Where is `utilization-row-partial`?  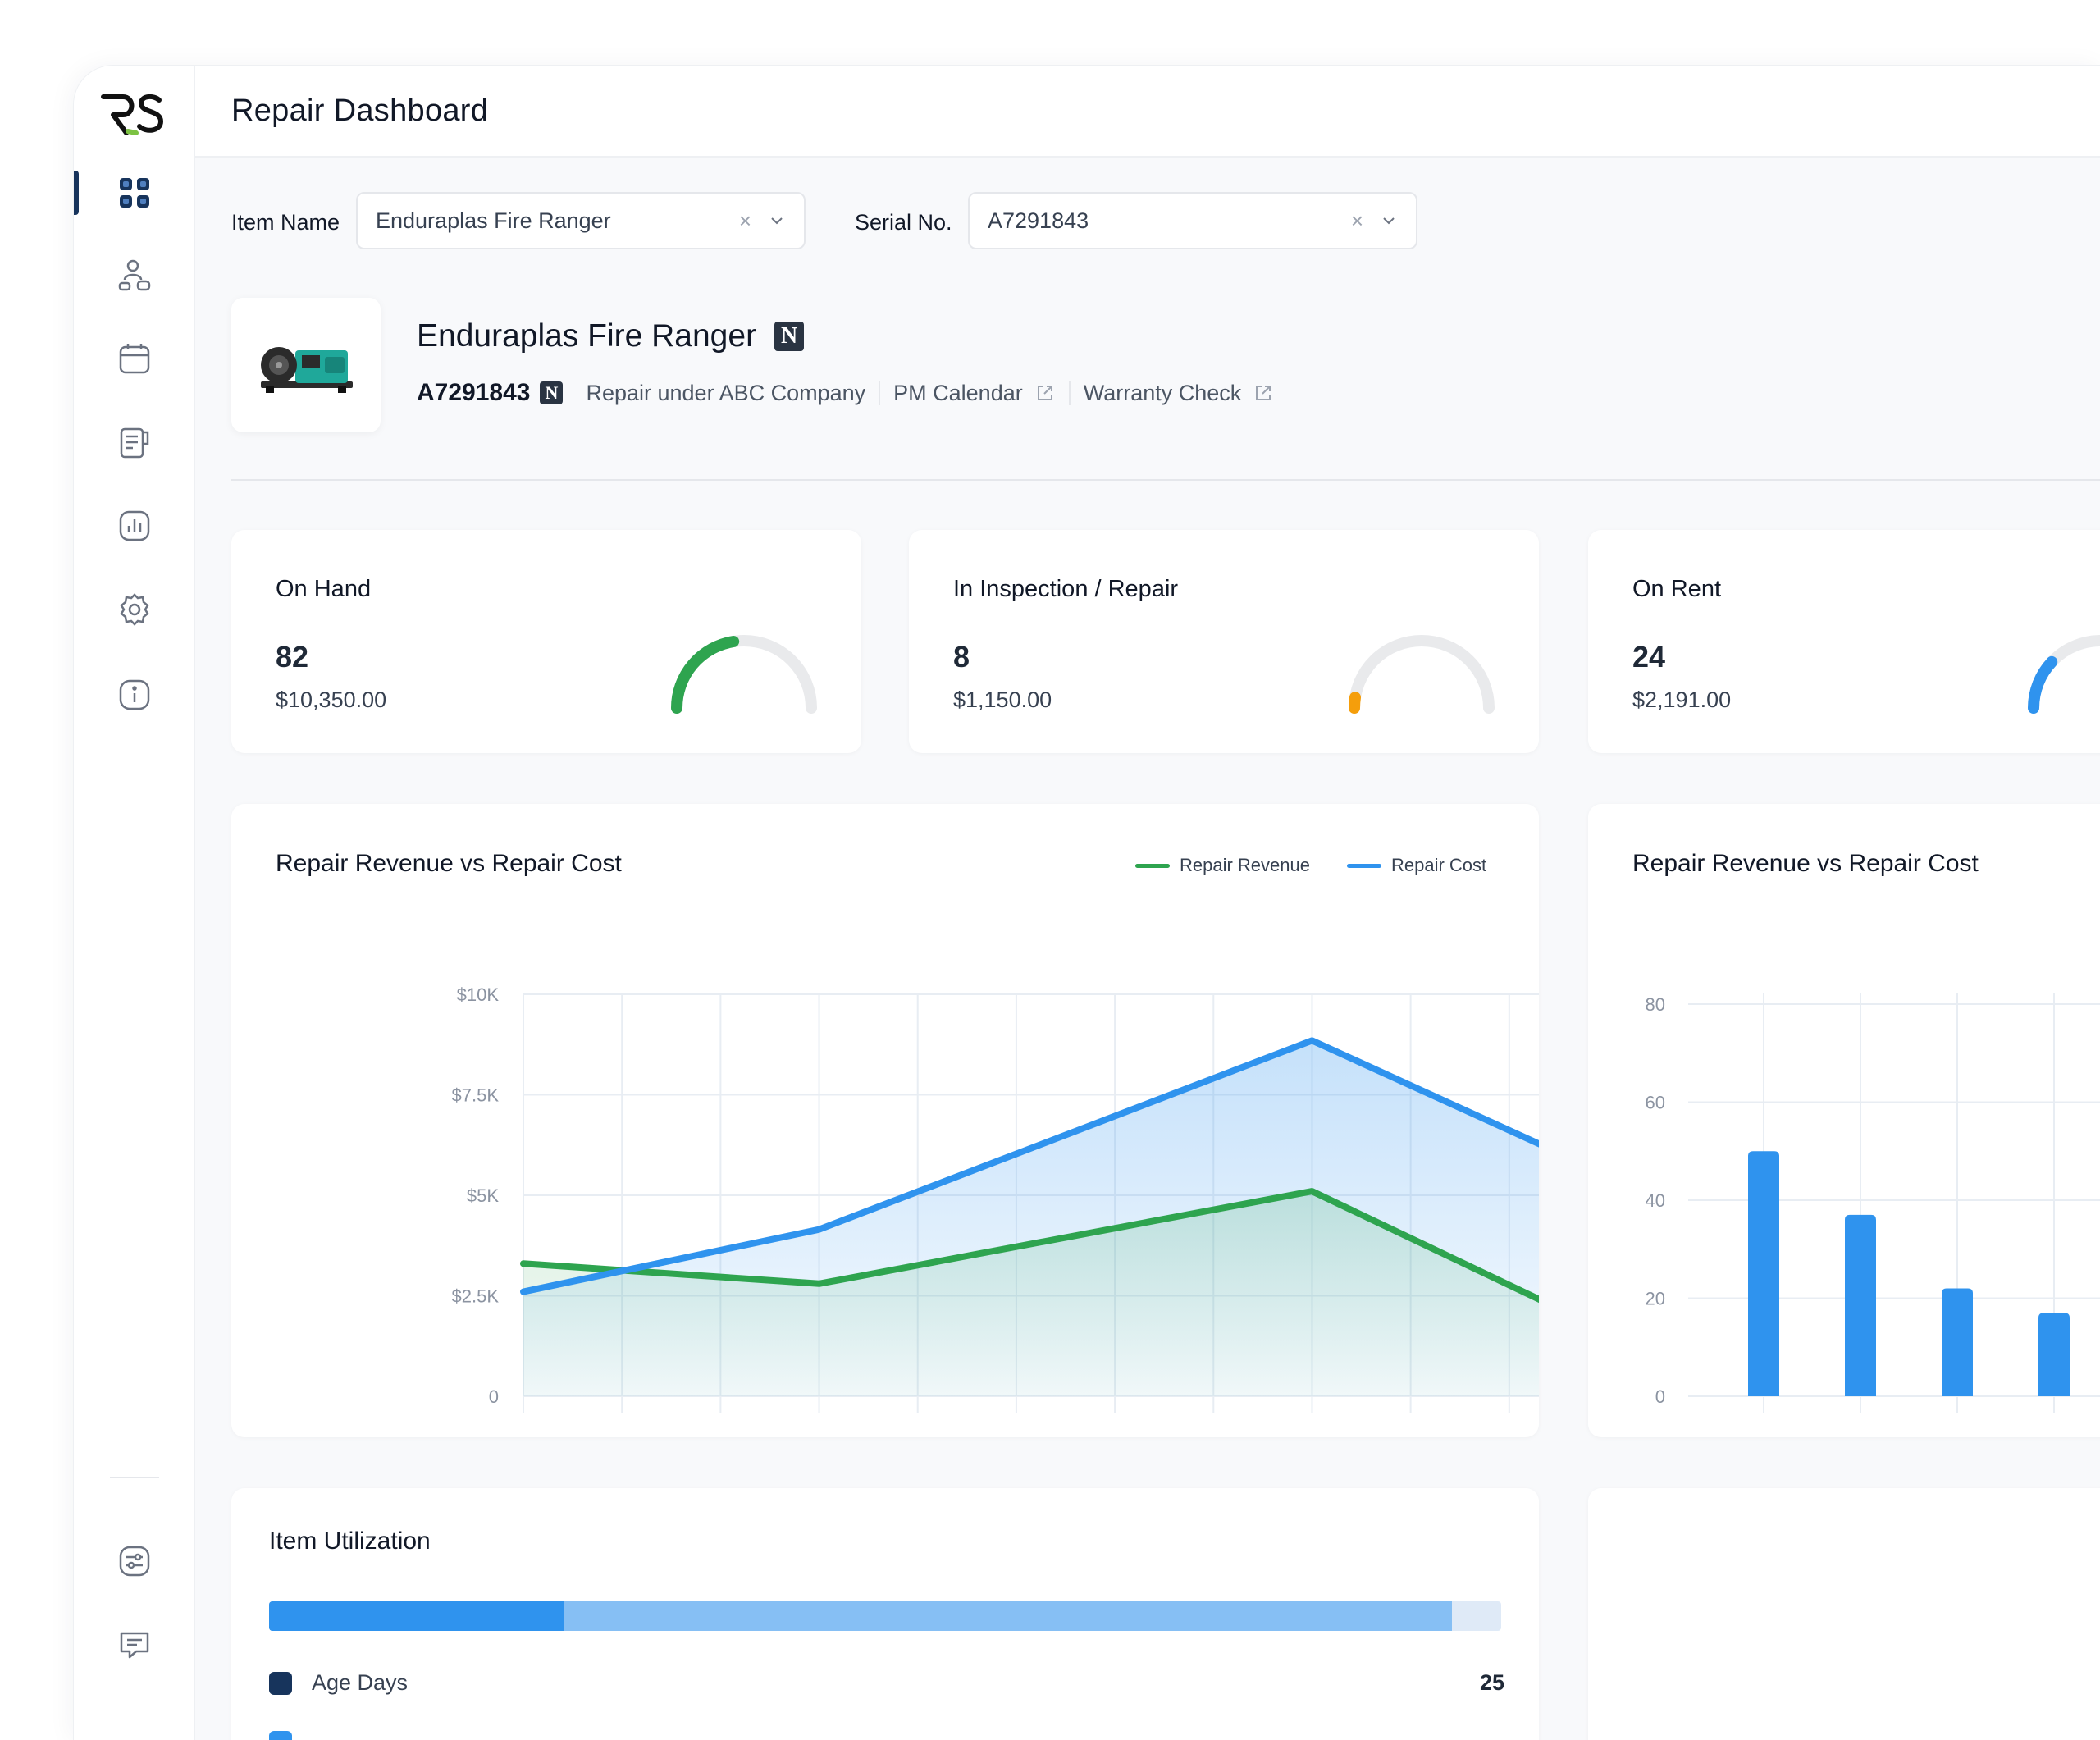
utilization-row-partial is located at coordinates (886, 1735).